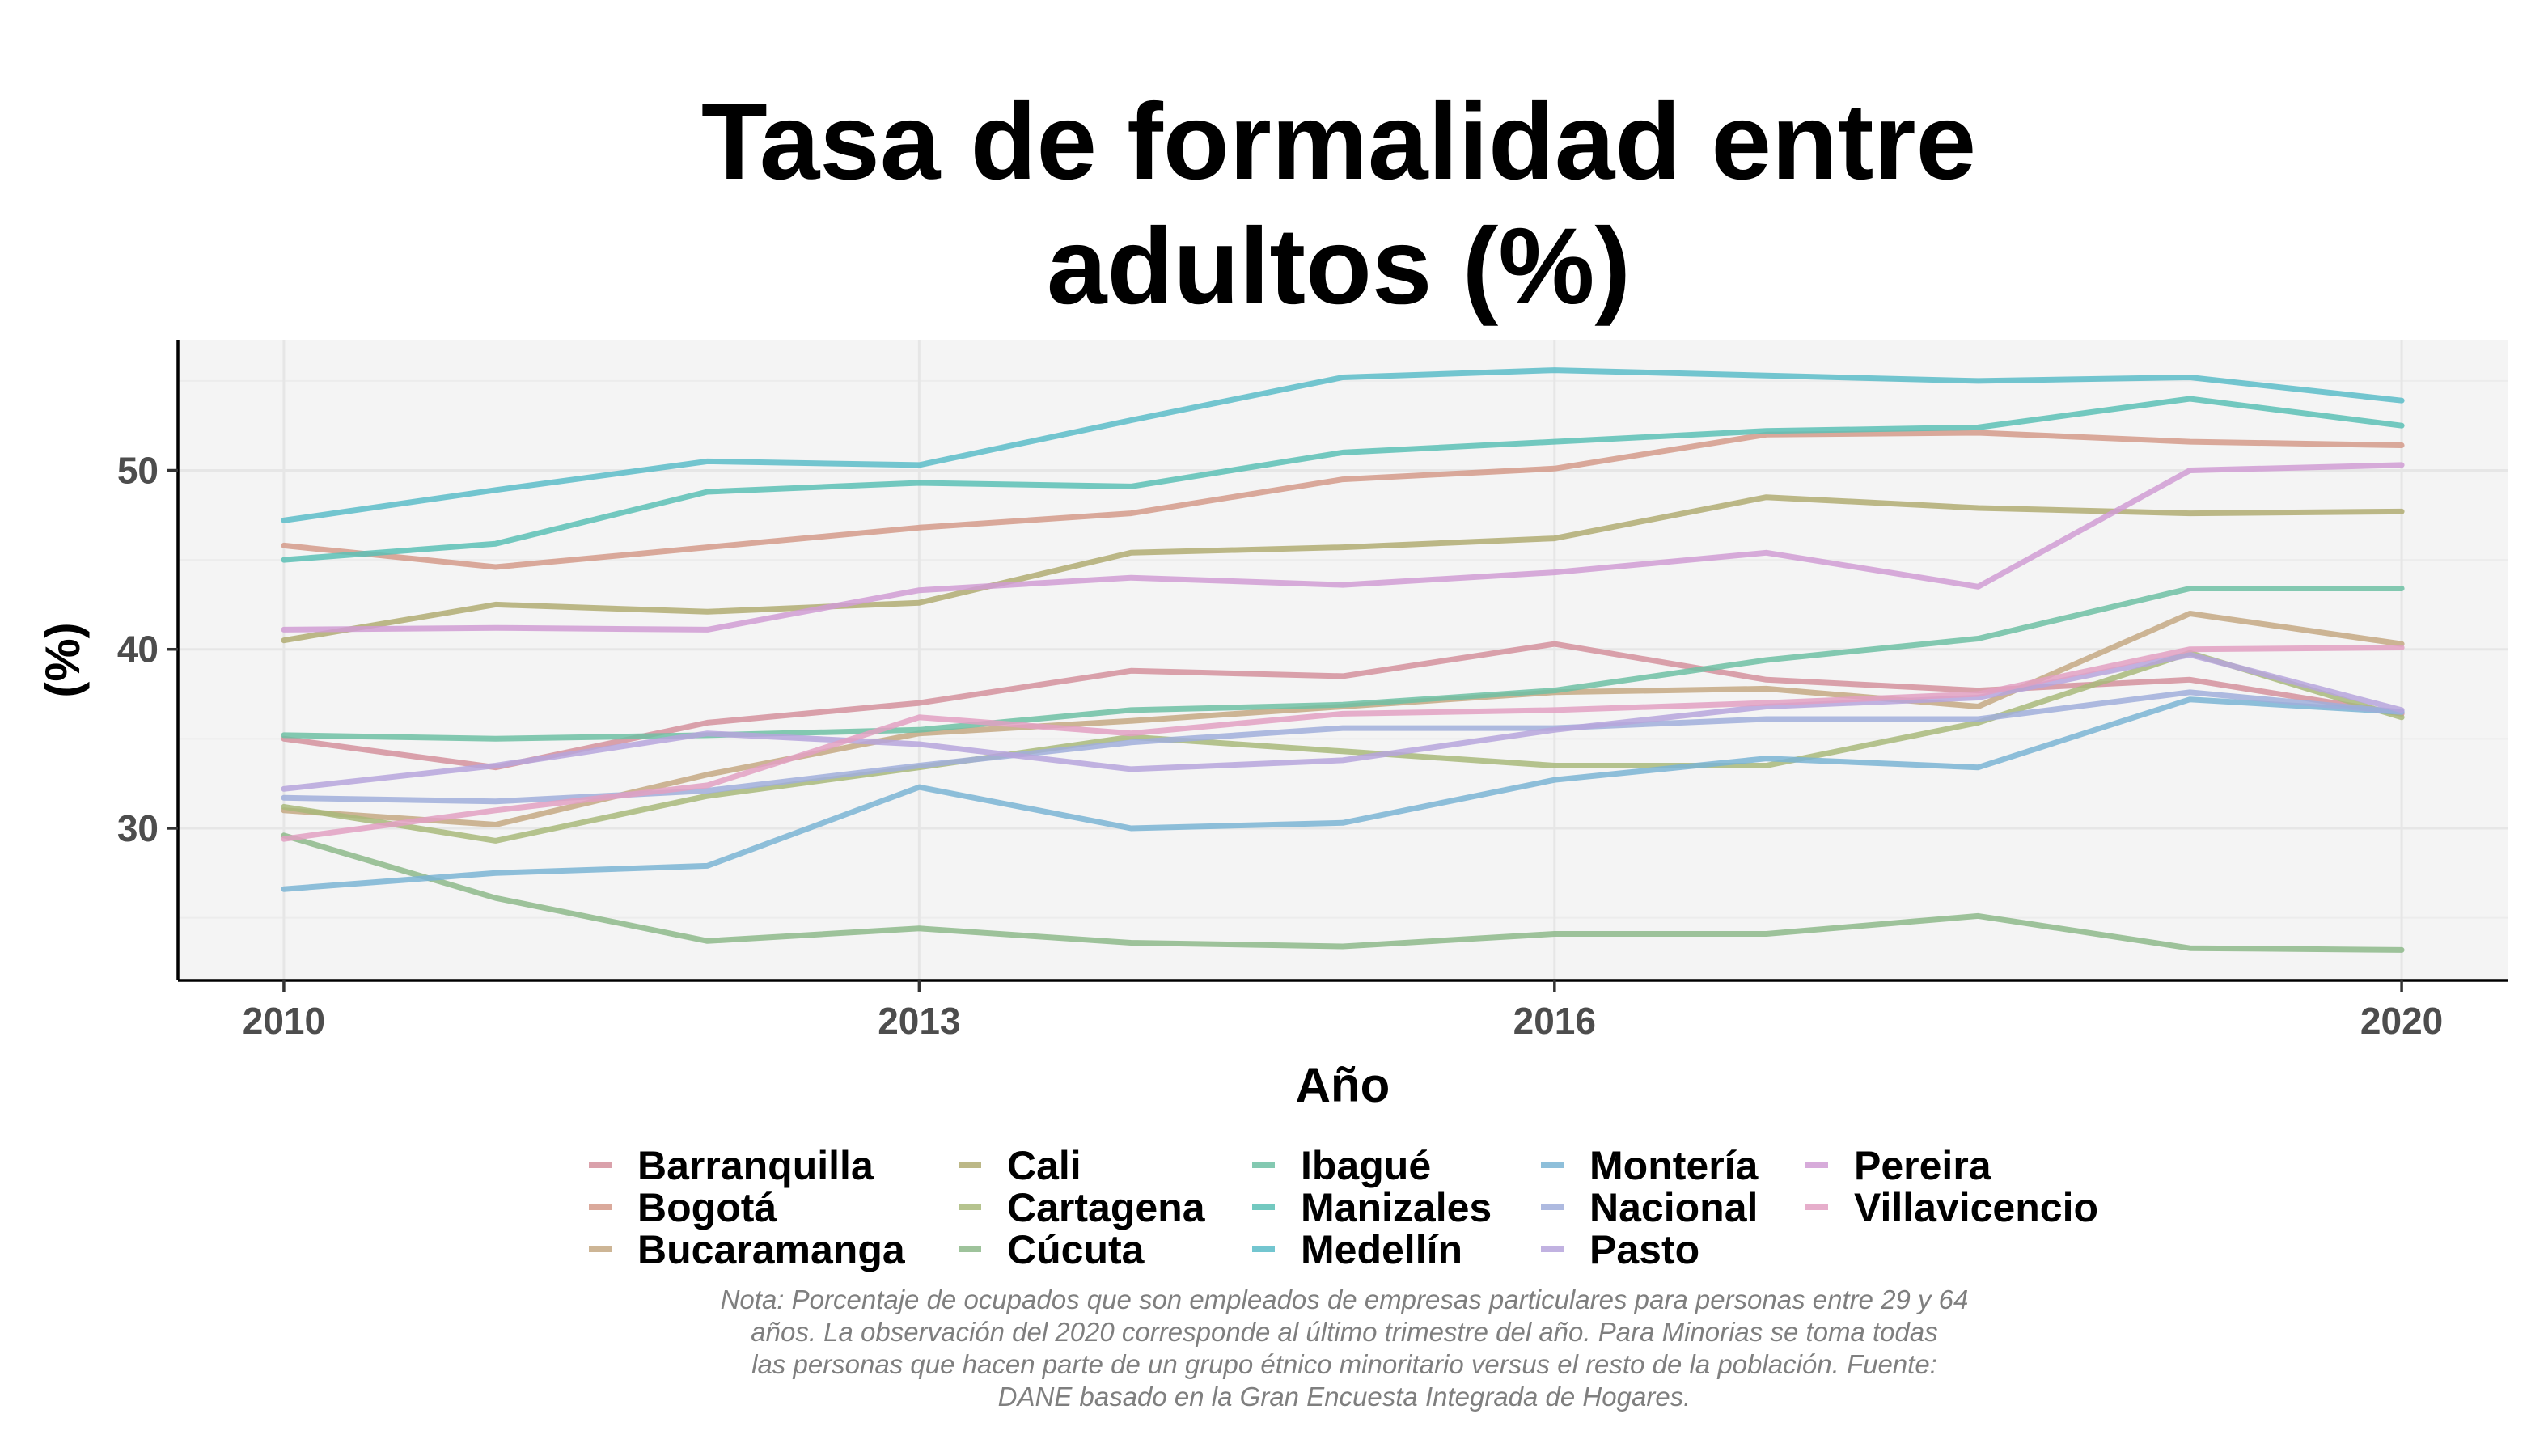 This screenshot has width=2548, height=1456. Describe the element at coordinates (1923, 1165) in the screenshot. I see `legend-label: Pereira` at that location.